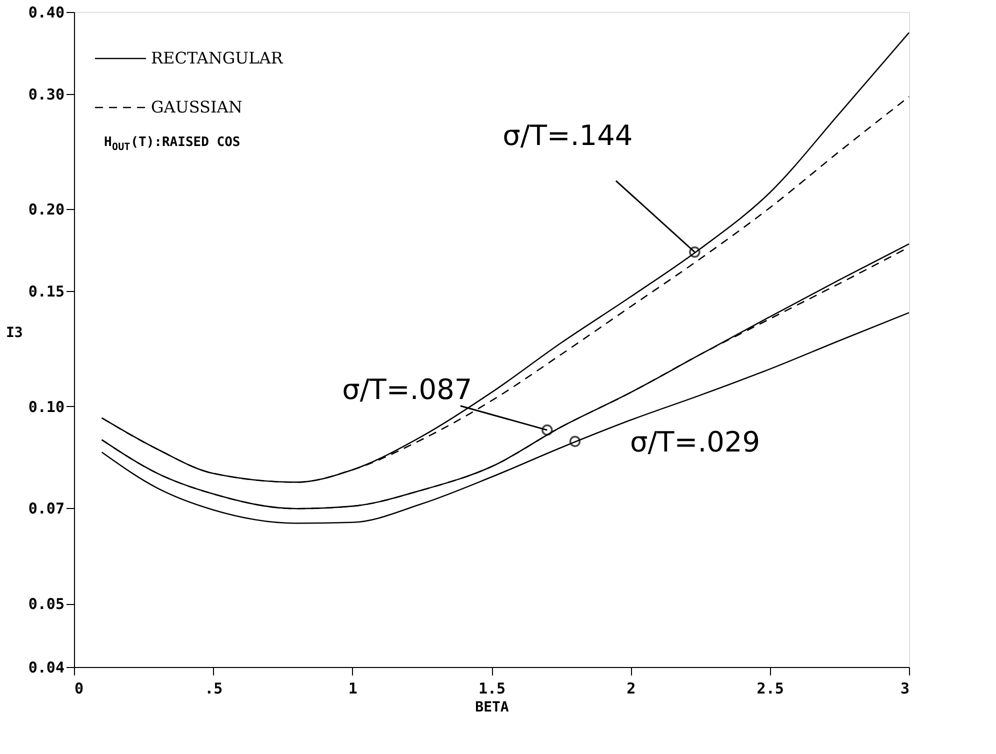  I want to click on y-tick-label: 0.04, so click(46, 667).